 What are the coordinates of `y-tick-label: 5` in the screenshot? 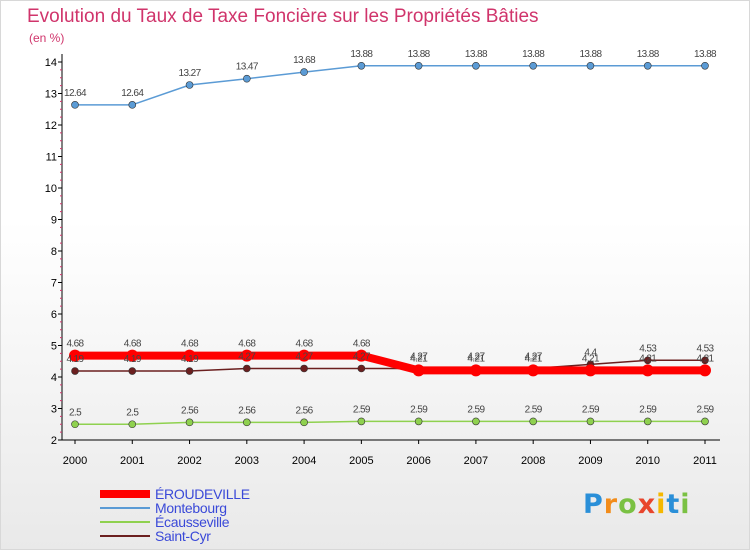 It's located at (54, 347).